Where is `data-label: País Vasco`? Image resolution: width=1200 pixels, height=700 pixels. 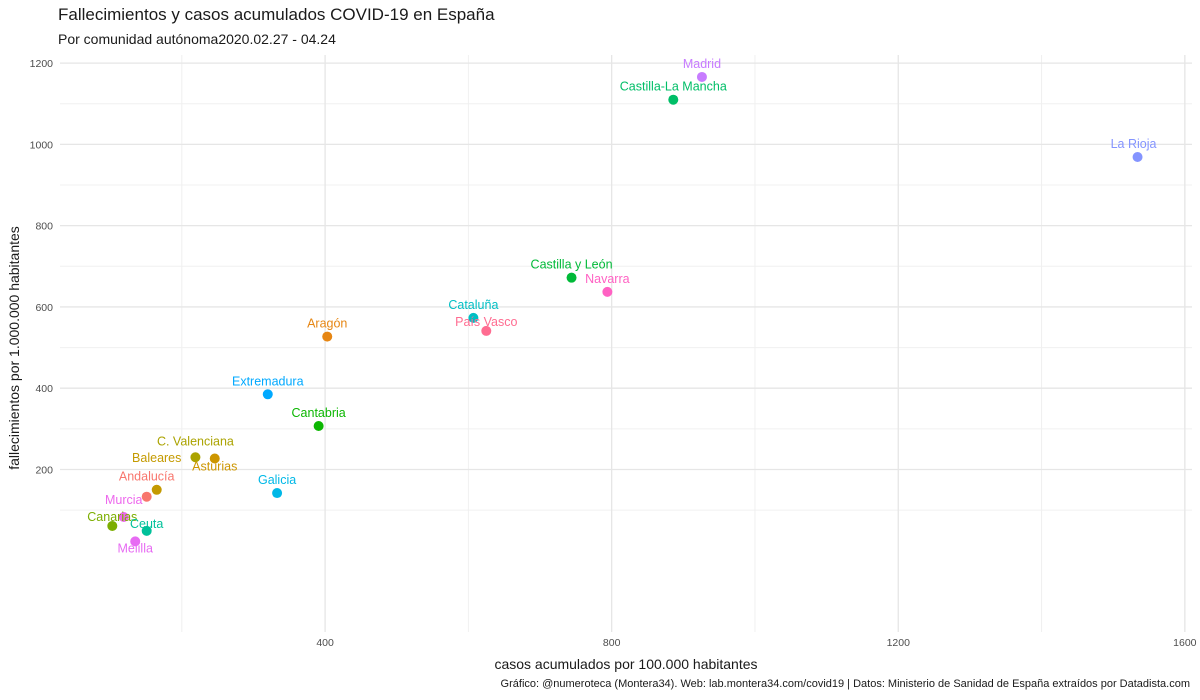
data-label: País Vasco is located at coordinates (486, 322).